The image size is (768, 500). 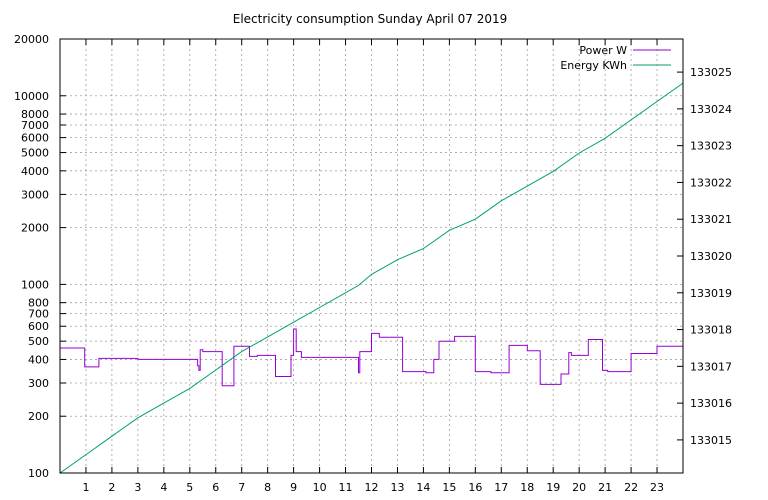 What do you see at coordinates (35, 125) in the screenshot?
I see `y-tick-label: 7000` at bounding box center [35, 125].